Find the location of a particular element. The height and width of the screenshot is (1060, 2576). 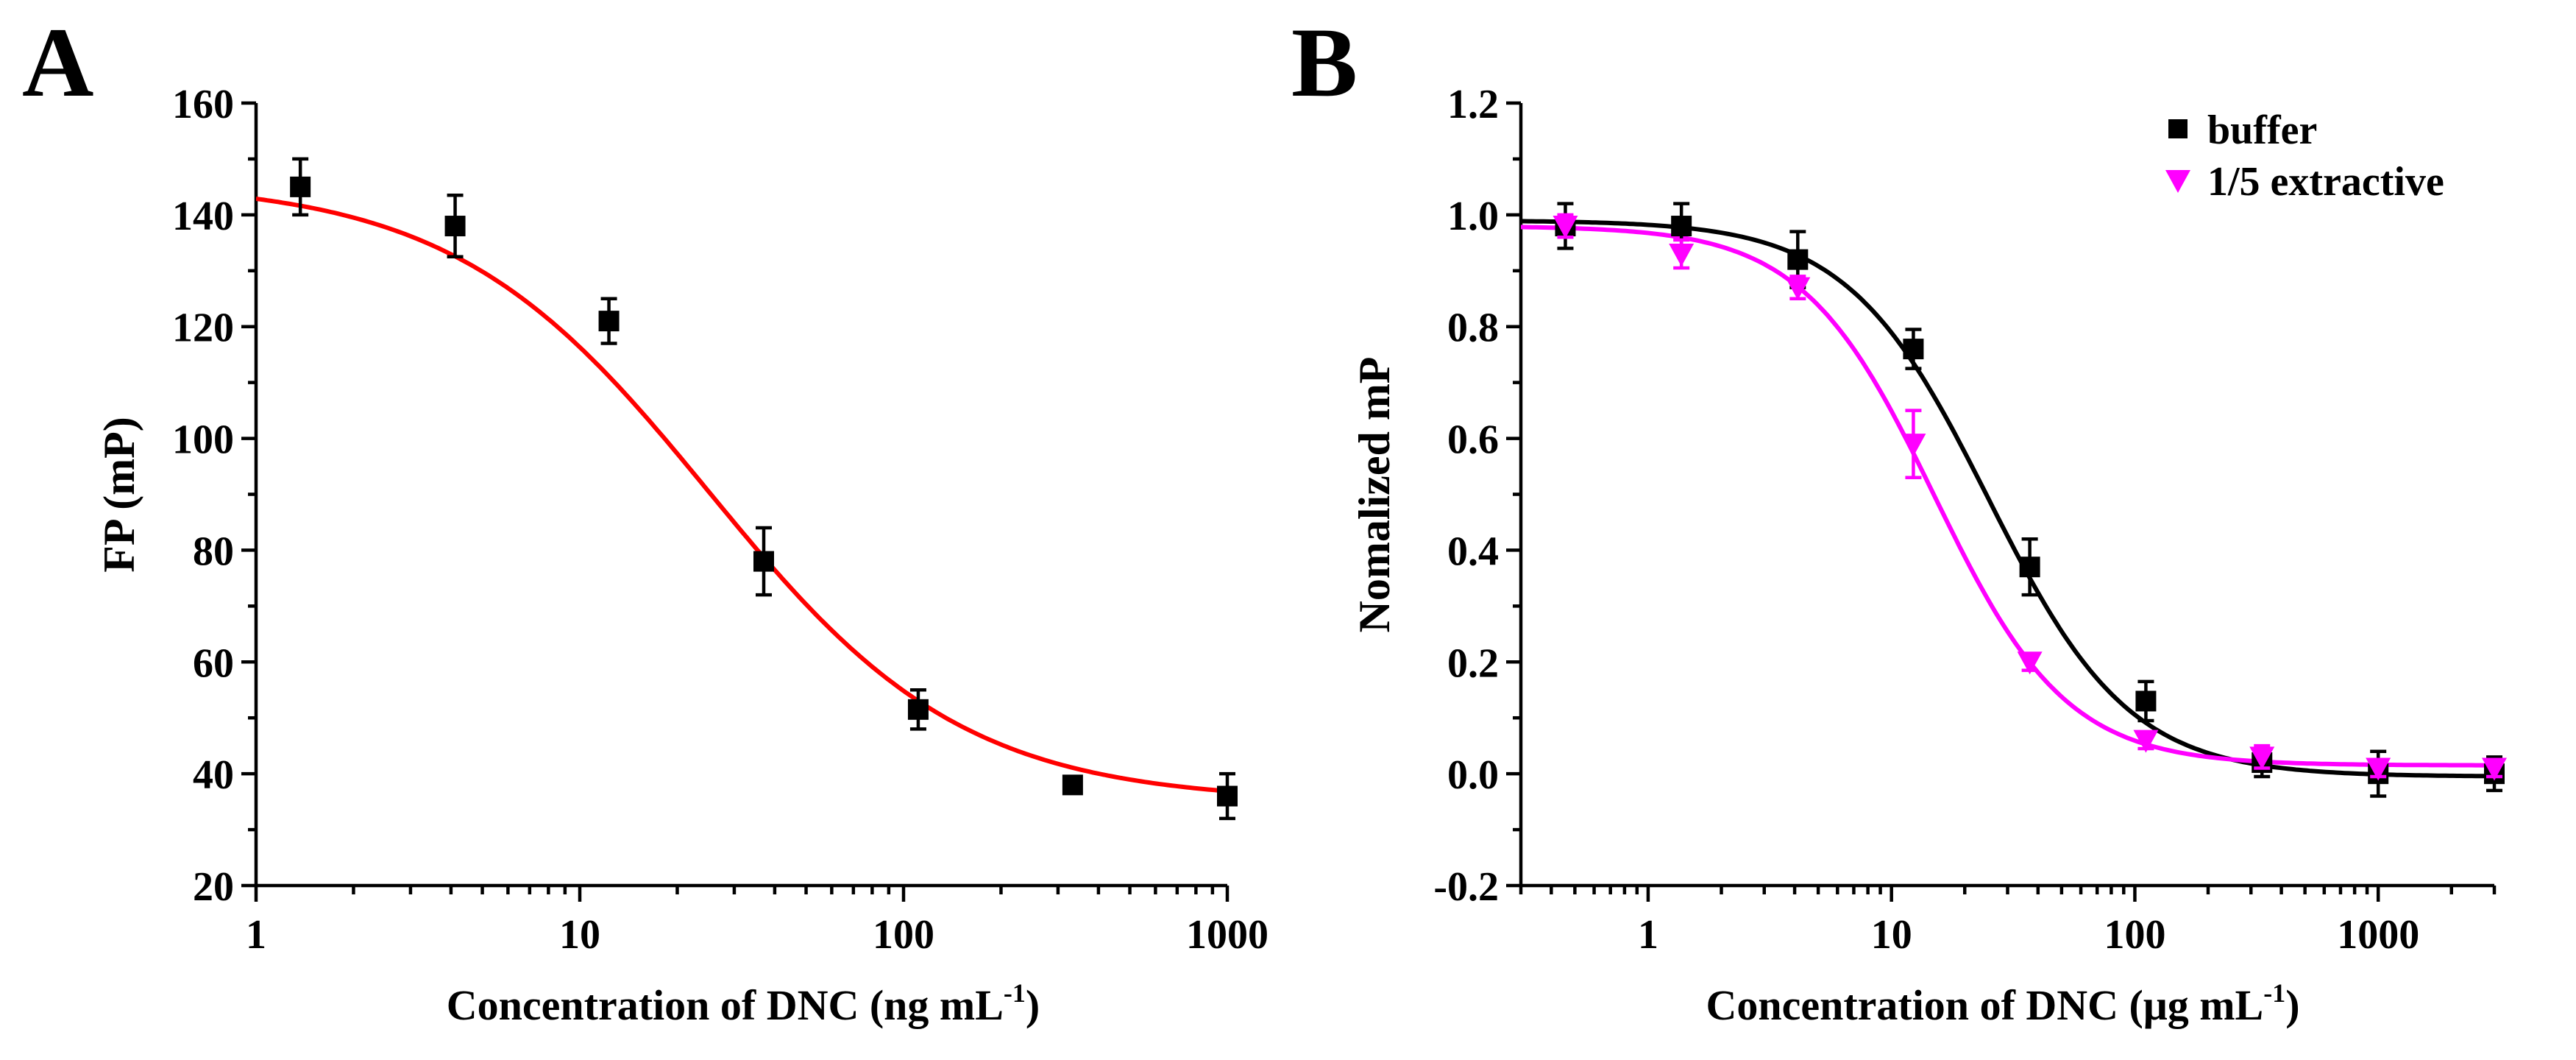

legend-label: buffer is located at coordinates (2262, 130).